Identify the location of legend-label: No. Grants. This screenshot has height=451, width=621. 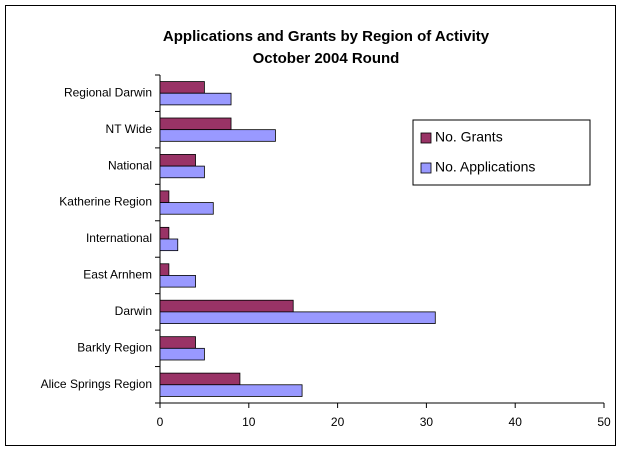
(469, 137).